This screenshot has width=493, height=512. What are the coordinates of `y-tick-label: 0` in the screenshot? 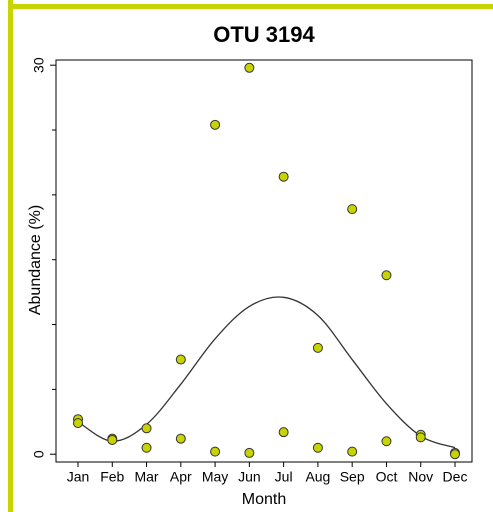 It's located at (39, 454).